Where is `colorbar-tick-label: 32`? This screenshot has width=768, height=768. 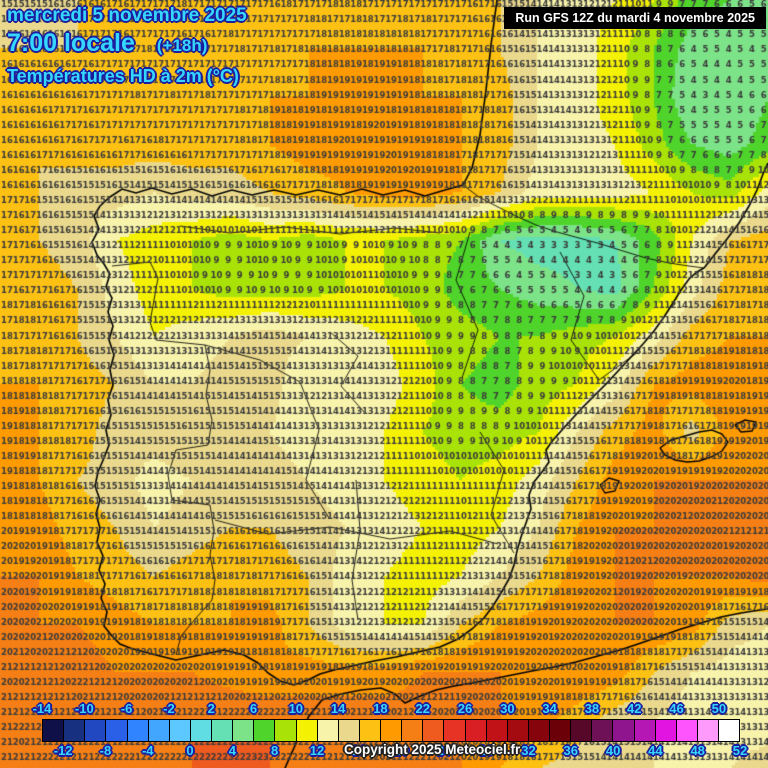
colorbar-tick-label: 32 is located at coordinates (528, 750).